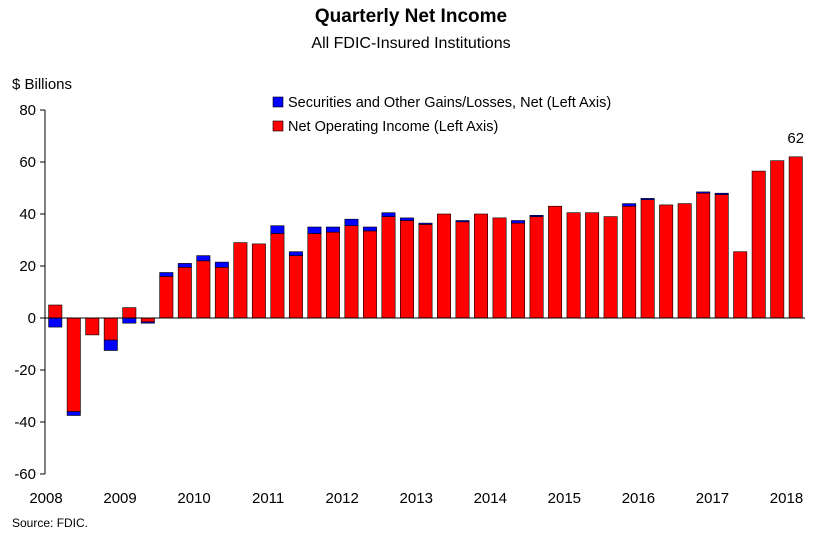  What do you see at coordinates (795, 138) in the screenshot?
I see `data-label: 62` at bounding box center [795, 138].